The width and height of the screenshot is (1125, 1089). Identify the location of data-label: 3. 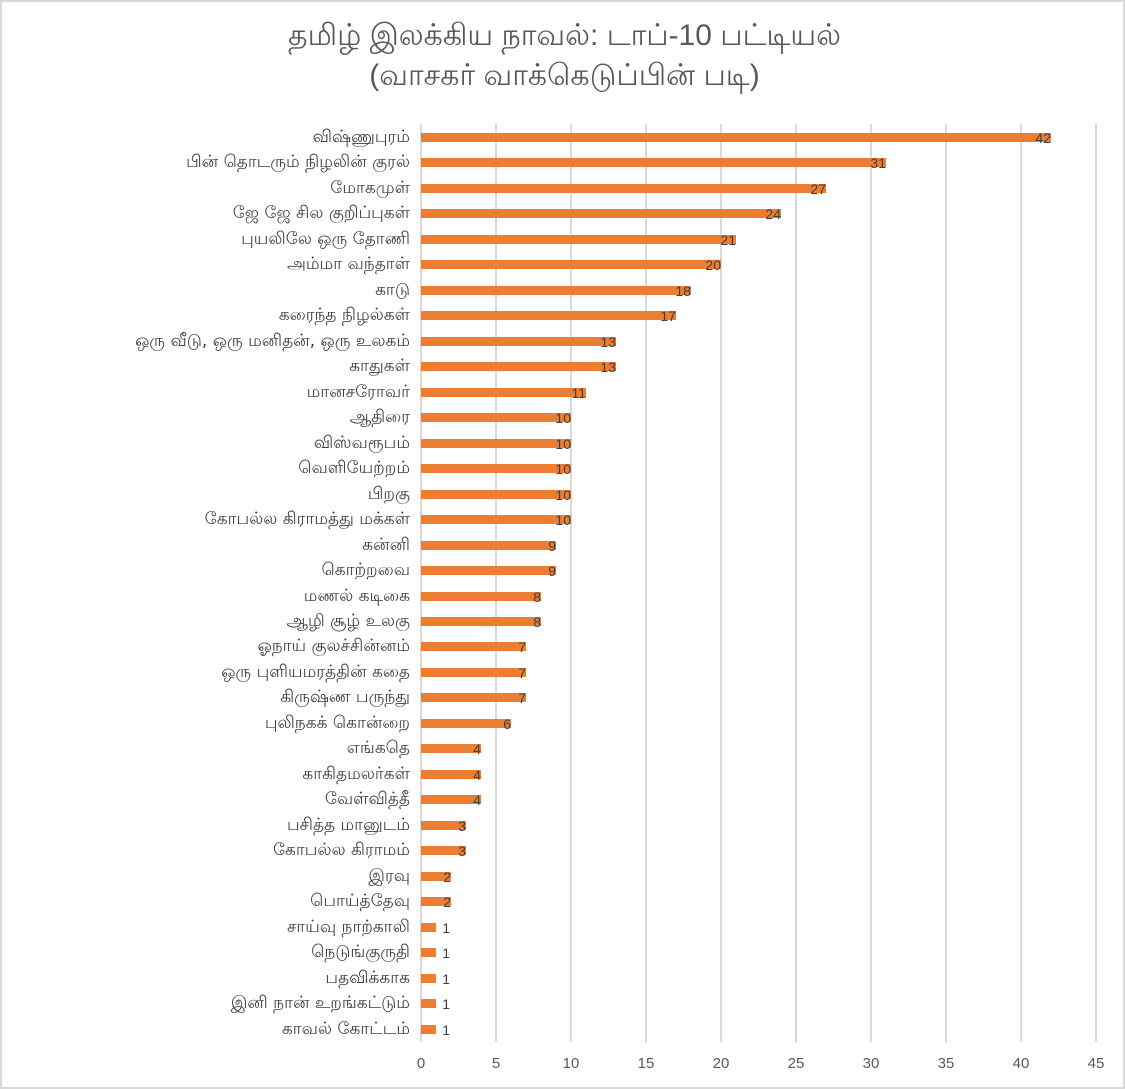
(462, 851).